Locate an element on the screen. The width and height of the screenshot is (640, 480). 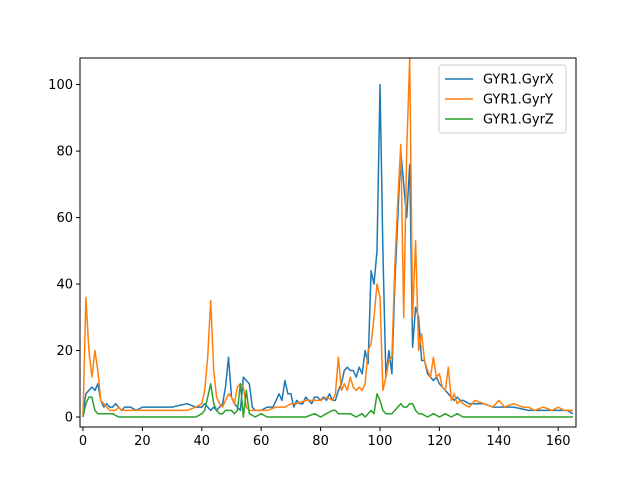
x-tick-label: 40 is located at coordinates (201, 441).